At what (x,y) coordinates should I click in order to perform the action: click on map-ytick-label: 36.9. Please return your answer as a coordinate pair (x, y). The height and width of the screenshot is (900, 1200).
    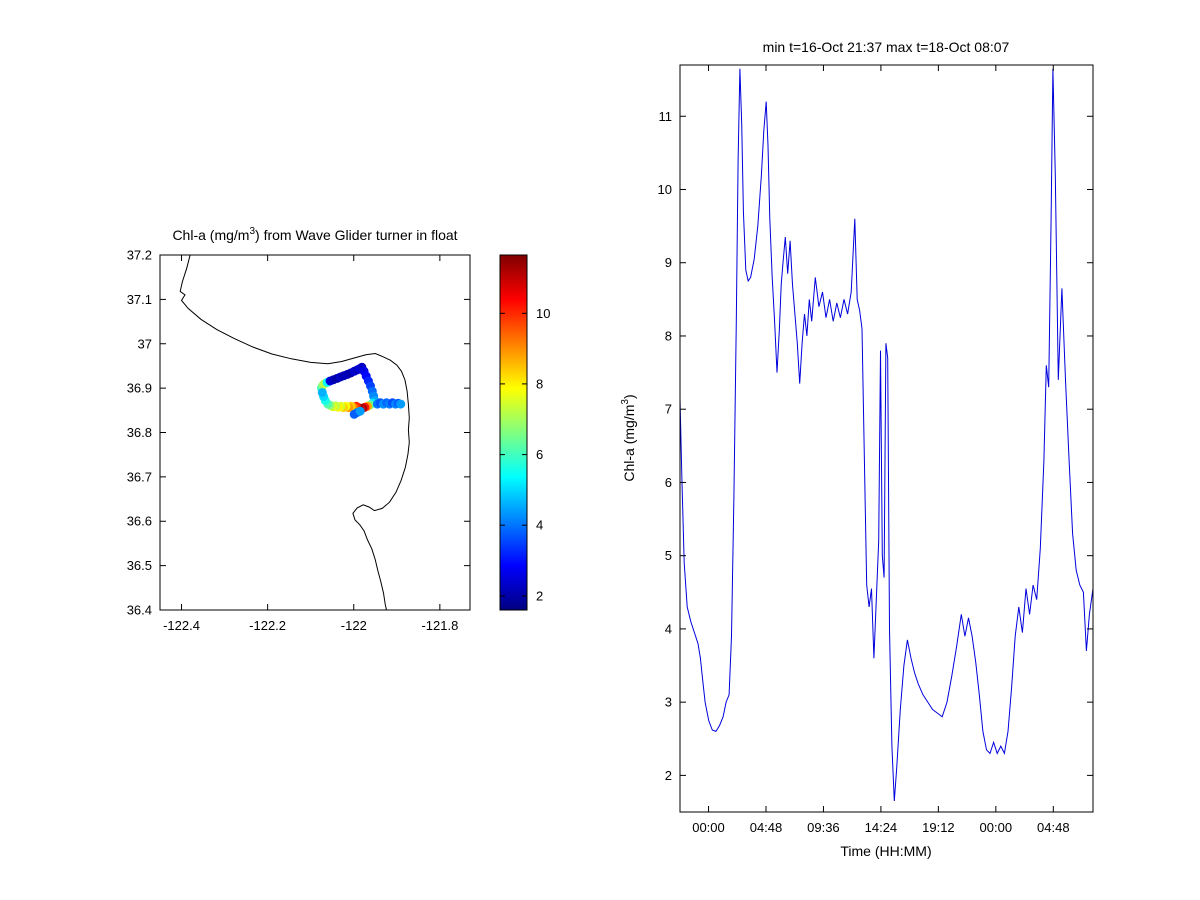
    Looking at the image, I should click on (139, 388).